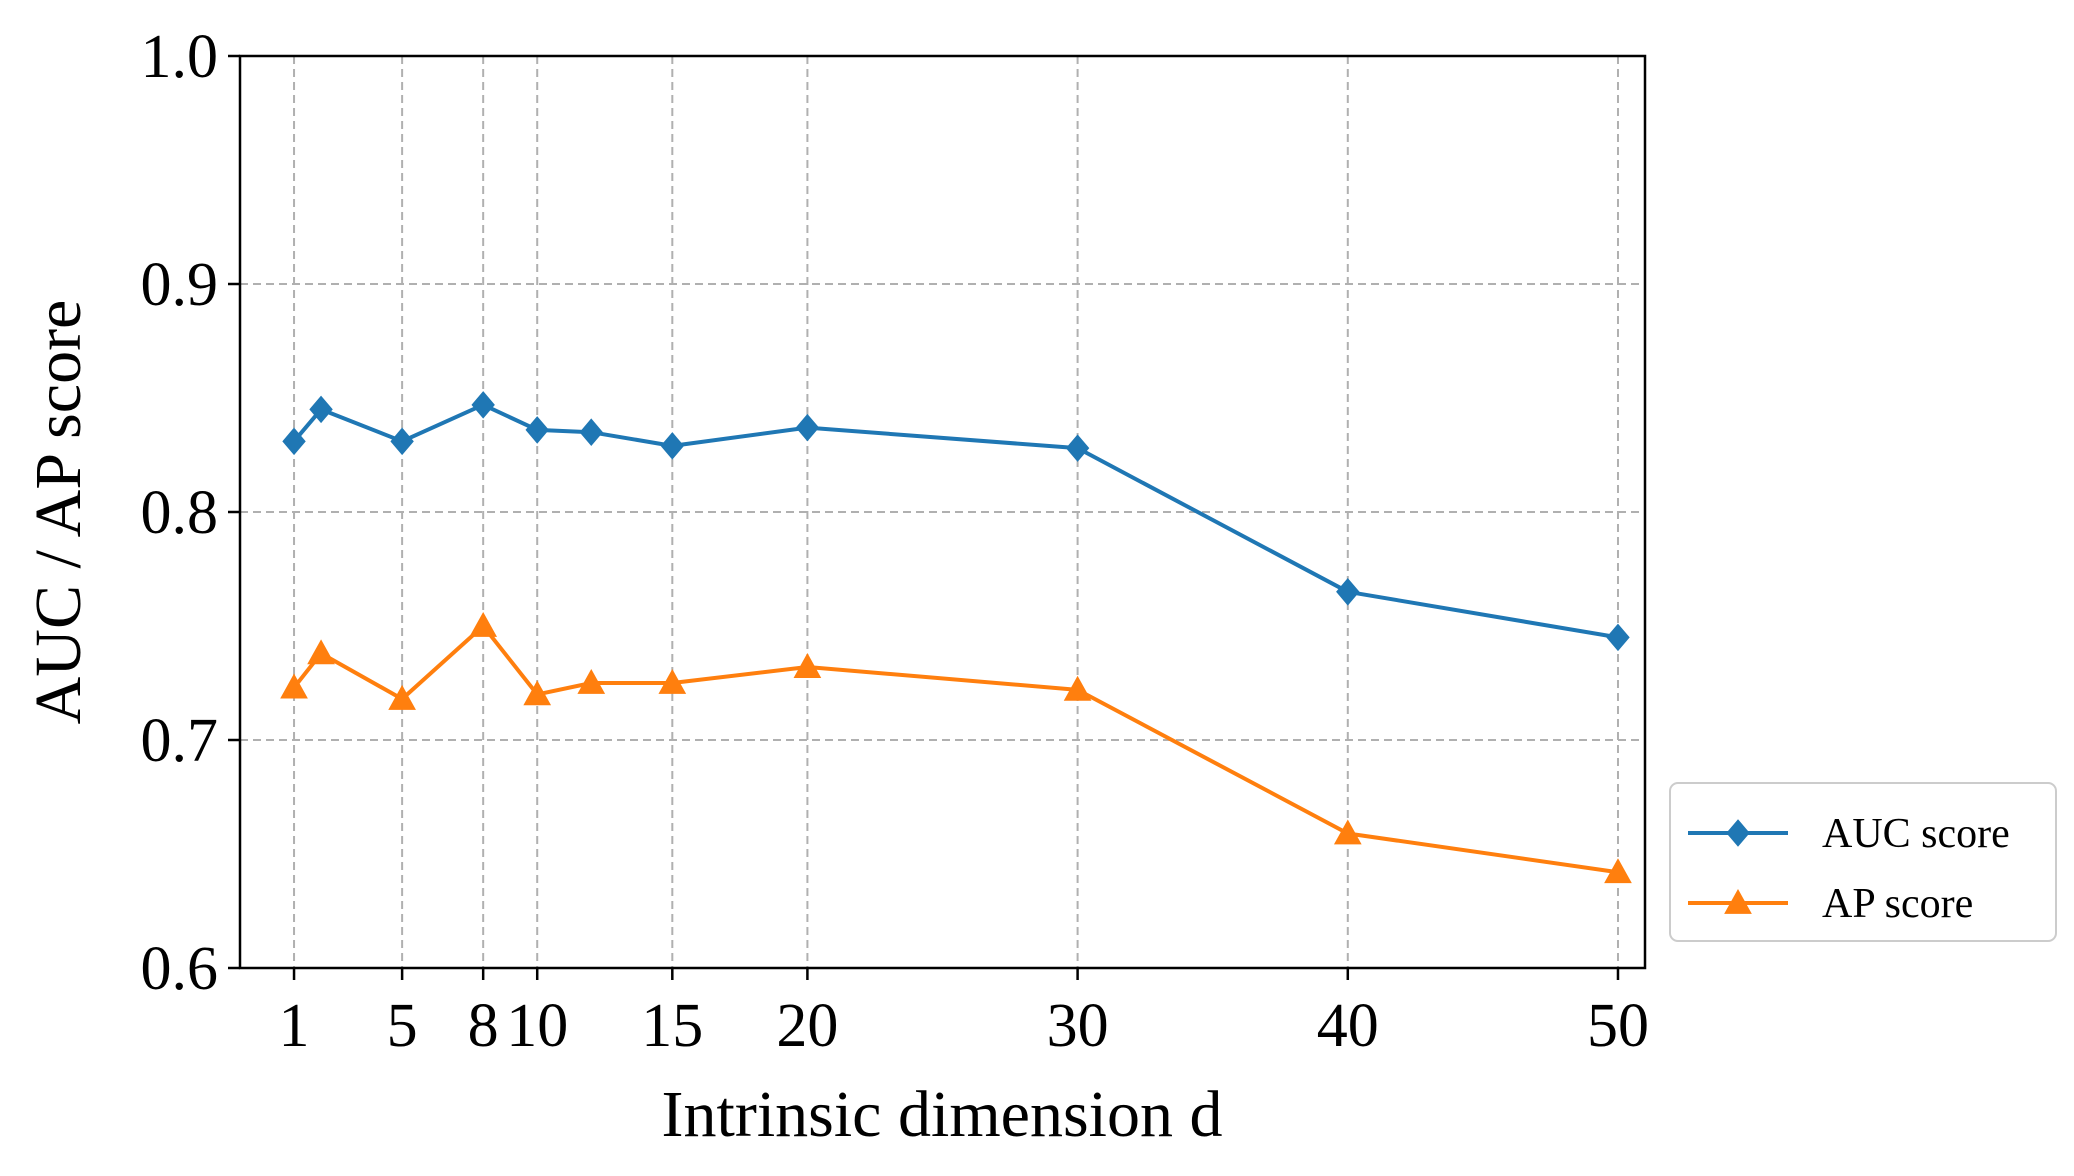 This screenshot has width=2074, height=1176. Describe the element at coordinates (58, 512) in the screenshot. I see `y-axis-title: AUC / AP score` at that location.